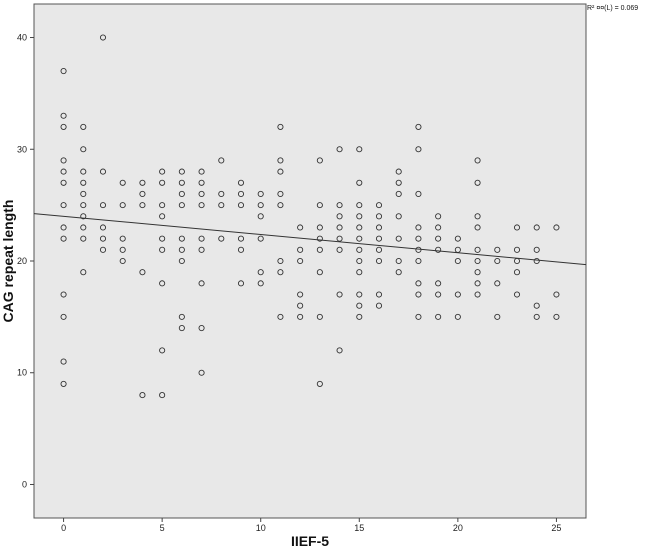  Describe the element at coordinates (162, 528) in the screenshot. I see `x-tick-label: 5` at that location.